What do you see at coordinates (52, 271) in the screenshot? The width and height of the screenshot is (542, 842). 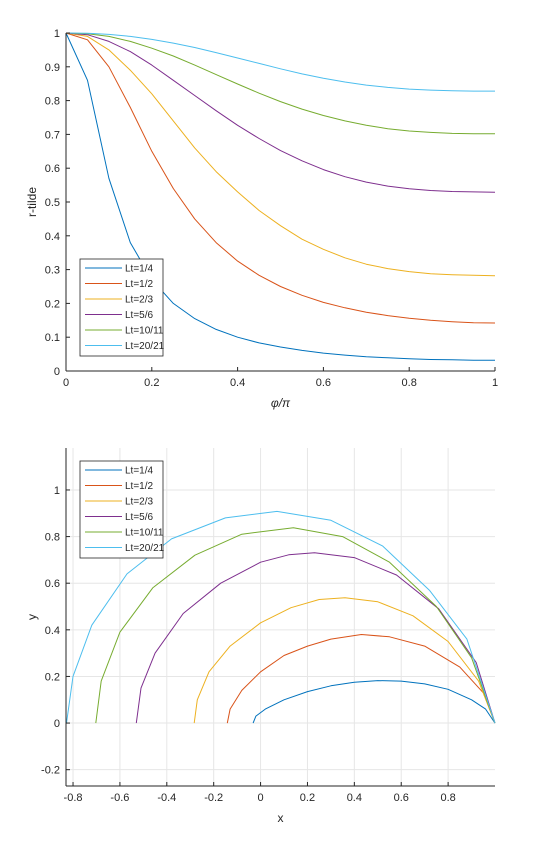 I see `y-tick-label: 0.3` at bounding box center [52, 271].